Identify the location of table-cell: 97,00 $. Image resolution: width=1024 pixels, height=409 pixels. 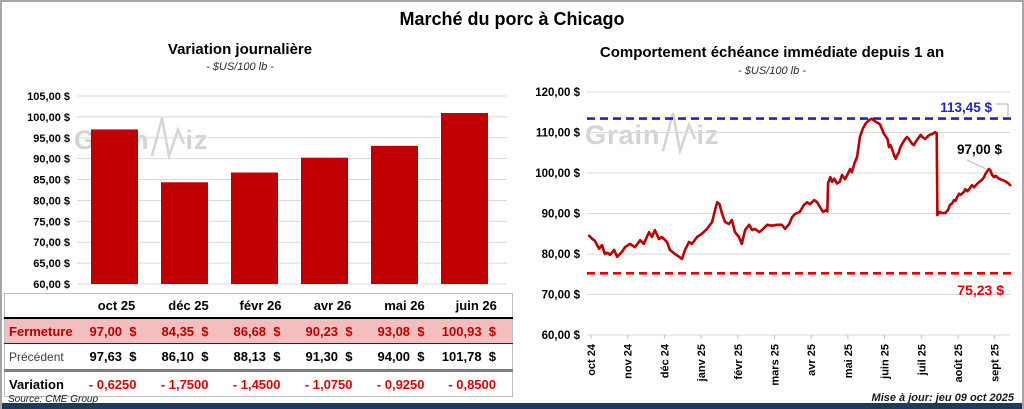
(116, 331).